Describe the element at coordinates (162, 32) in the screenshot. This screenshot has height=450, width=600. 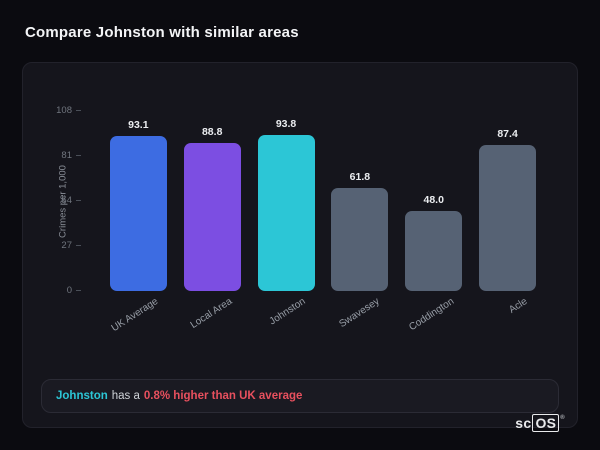
I see `page-title: Compare Johnston with similar areas` at that location.